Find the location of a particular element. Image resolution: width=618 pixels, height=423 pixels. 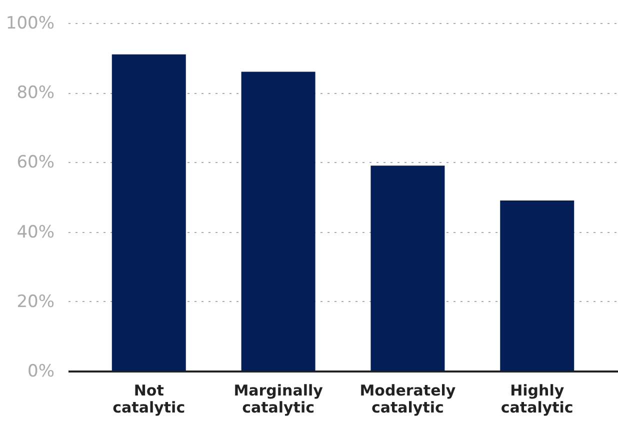

x-tick-label: Not catalytic is located at coordinates (149, 399).